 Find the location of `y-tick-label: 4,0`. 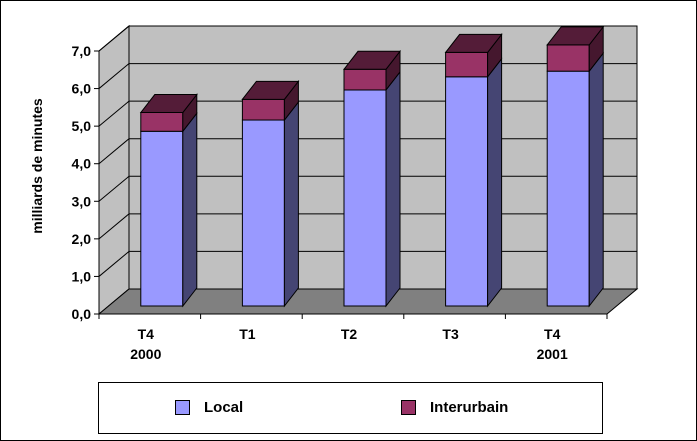

y-tick-label: 4,0 is located at coordinates (82, 164).